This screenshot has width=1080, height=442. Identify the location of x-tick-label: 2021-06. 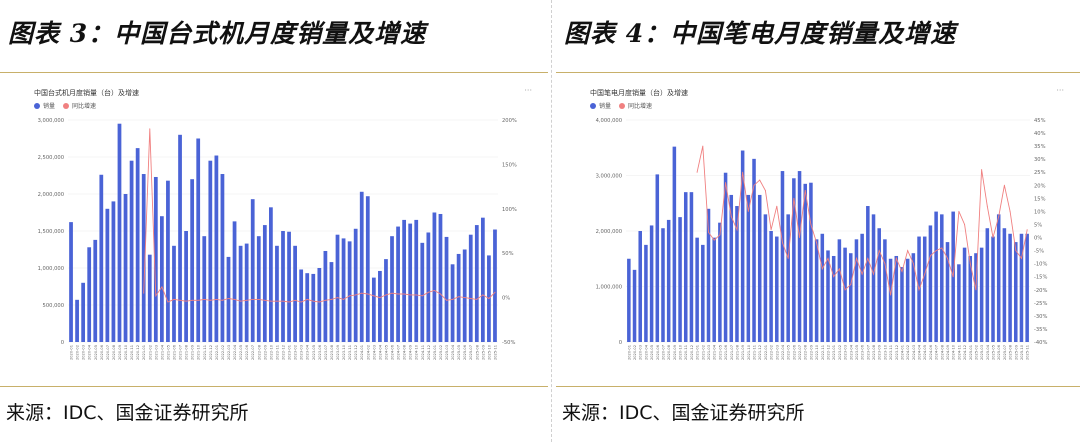
(726, 352).